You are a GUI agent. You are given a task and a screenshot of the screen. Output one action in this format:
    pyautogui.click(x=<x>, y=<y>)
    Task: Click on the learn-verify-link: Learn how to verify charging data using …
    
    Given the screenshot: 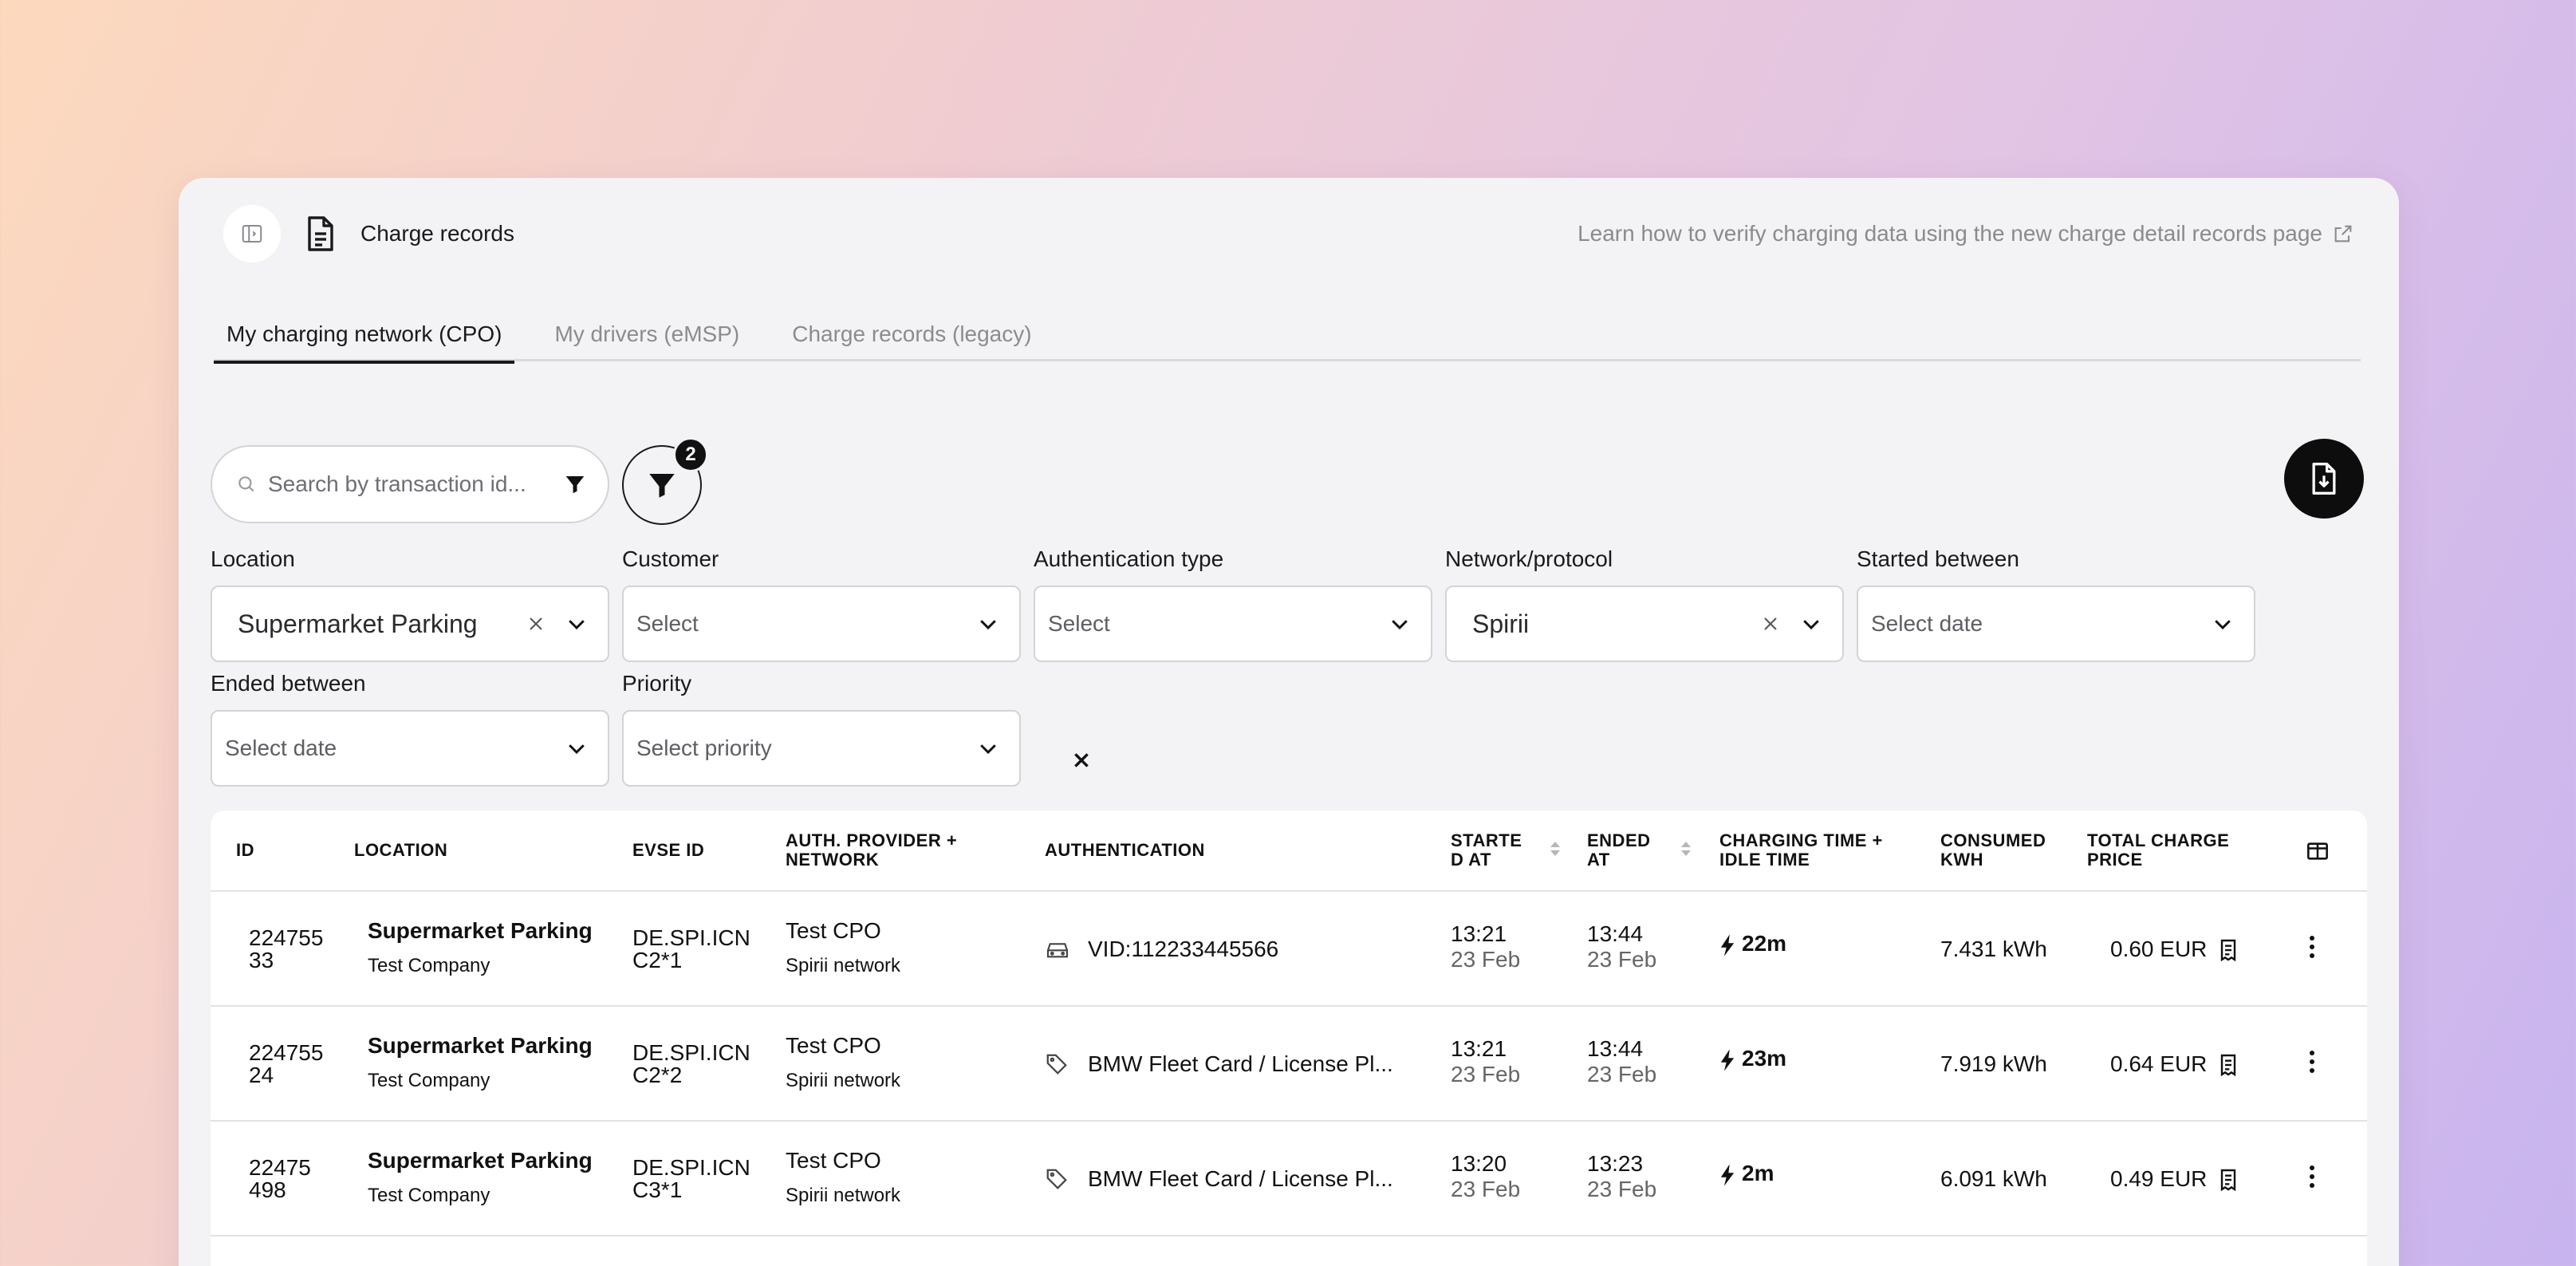 What is the action you would take?
    pyautogui.click(x=1966, y=233)
    